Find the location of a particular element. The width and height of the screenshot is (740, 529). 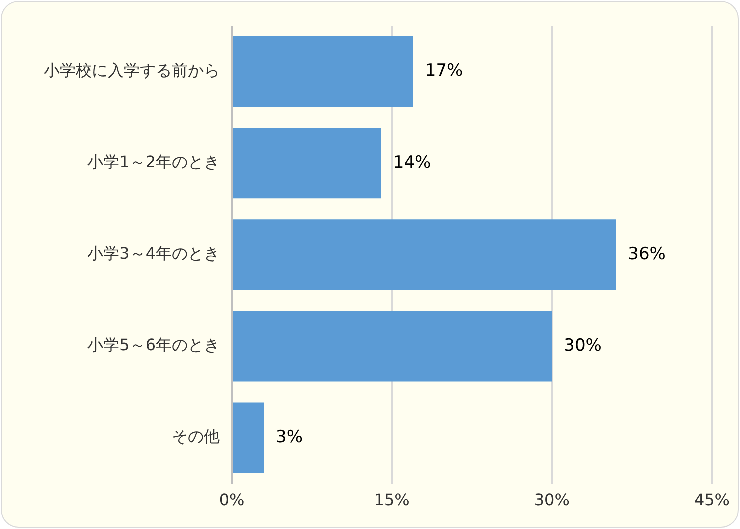

y-tick-label: 小学1～2年のとき is located at coordinates (154, 162).